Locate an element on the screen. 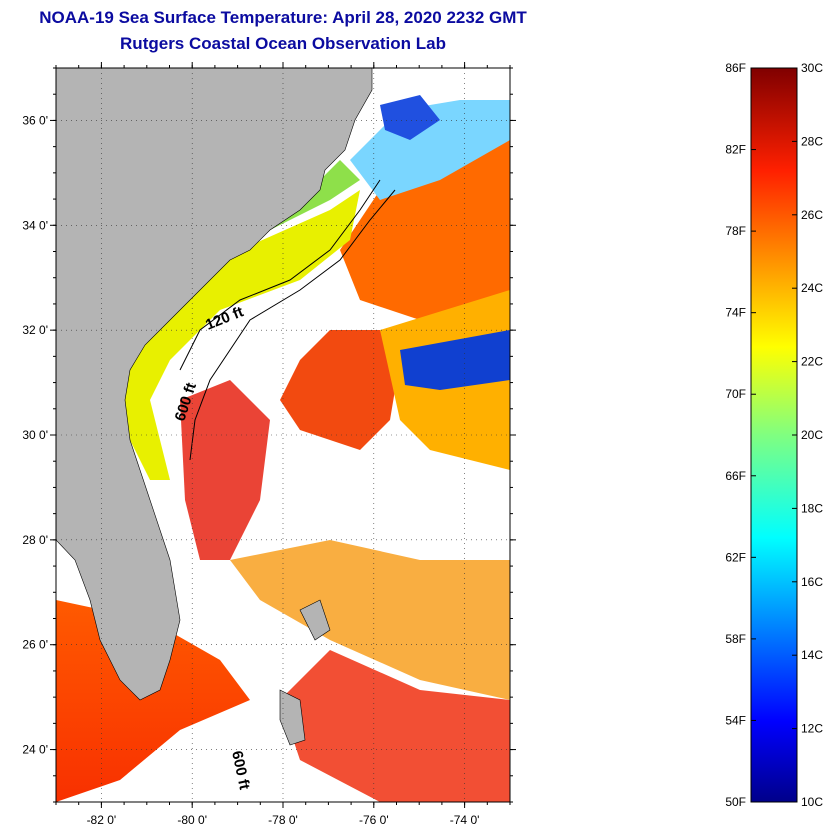 This screenshot has height=832, width=833. lon-tick-label: -76 0' is located at coordinates (374, 820).